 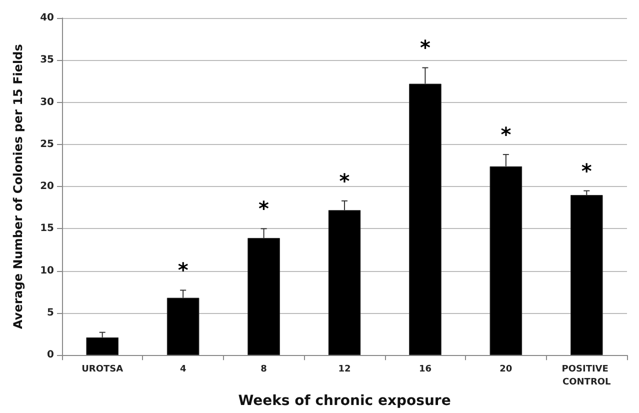 What do you see at coordinates (183, 369) in the screenshot?
I see `x-tick-label: 4` at bounding box center [183, 369].